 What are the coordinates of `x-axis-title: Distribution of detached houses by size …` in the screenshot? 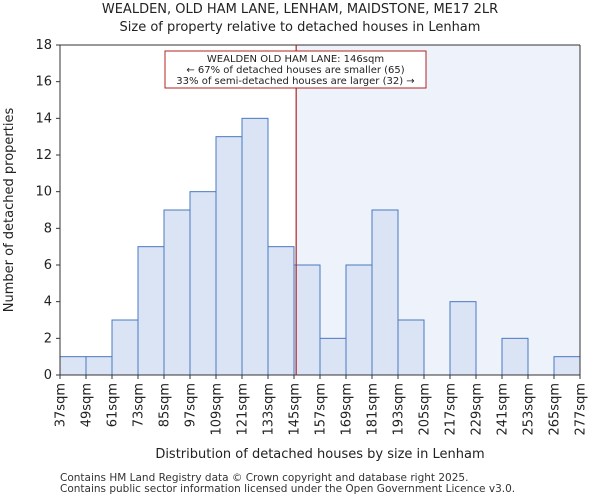 It's located at (319, 454).